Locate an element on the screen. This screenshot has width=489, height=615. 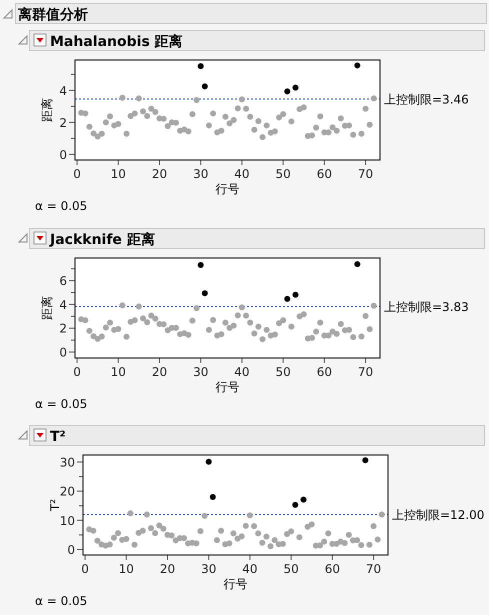
chart-title: T² is located at coordinates (58, 437).